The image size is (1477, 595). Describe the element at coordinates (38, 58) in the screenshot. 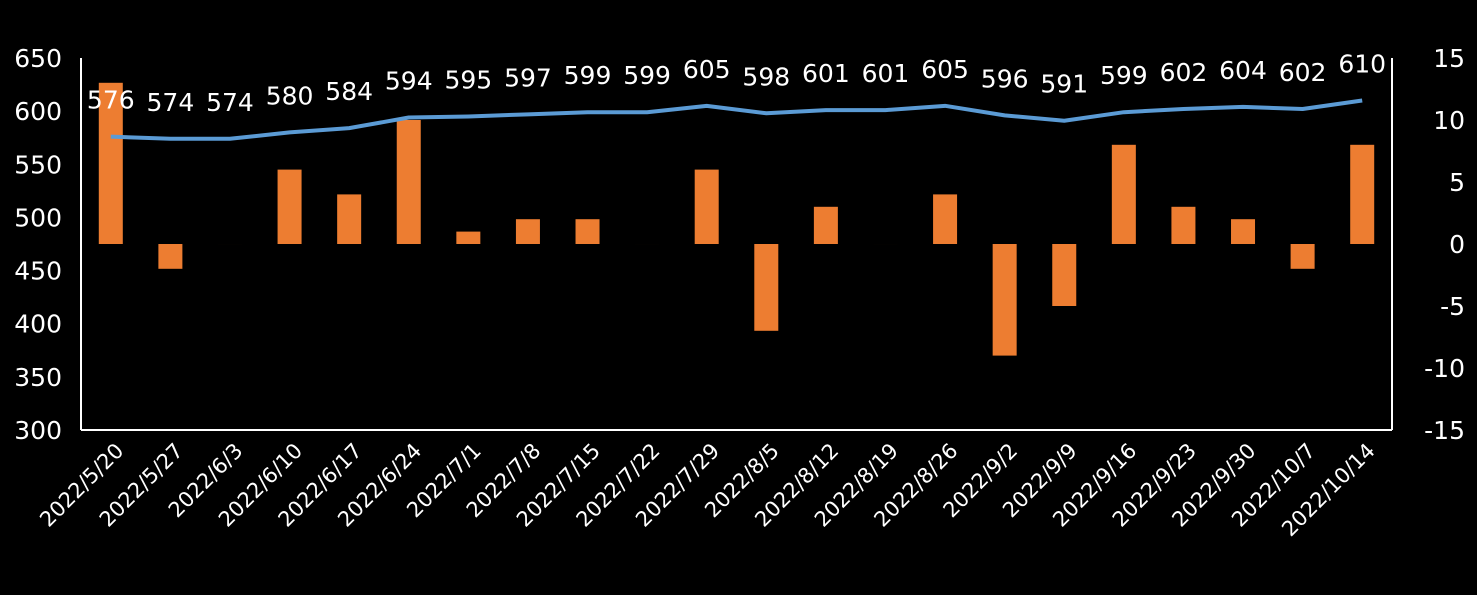

I see `left-tick-label: 650` at that location.